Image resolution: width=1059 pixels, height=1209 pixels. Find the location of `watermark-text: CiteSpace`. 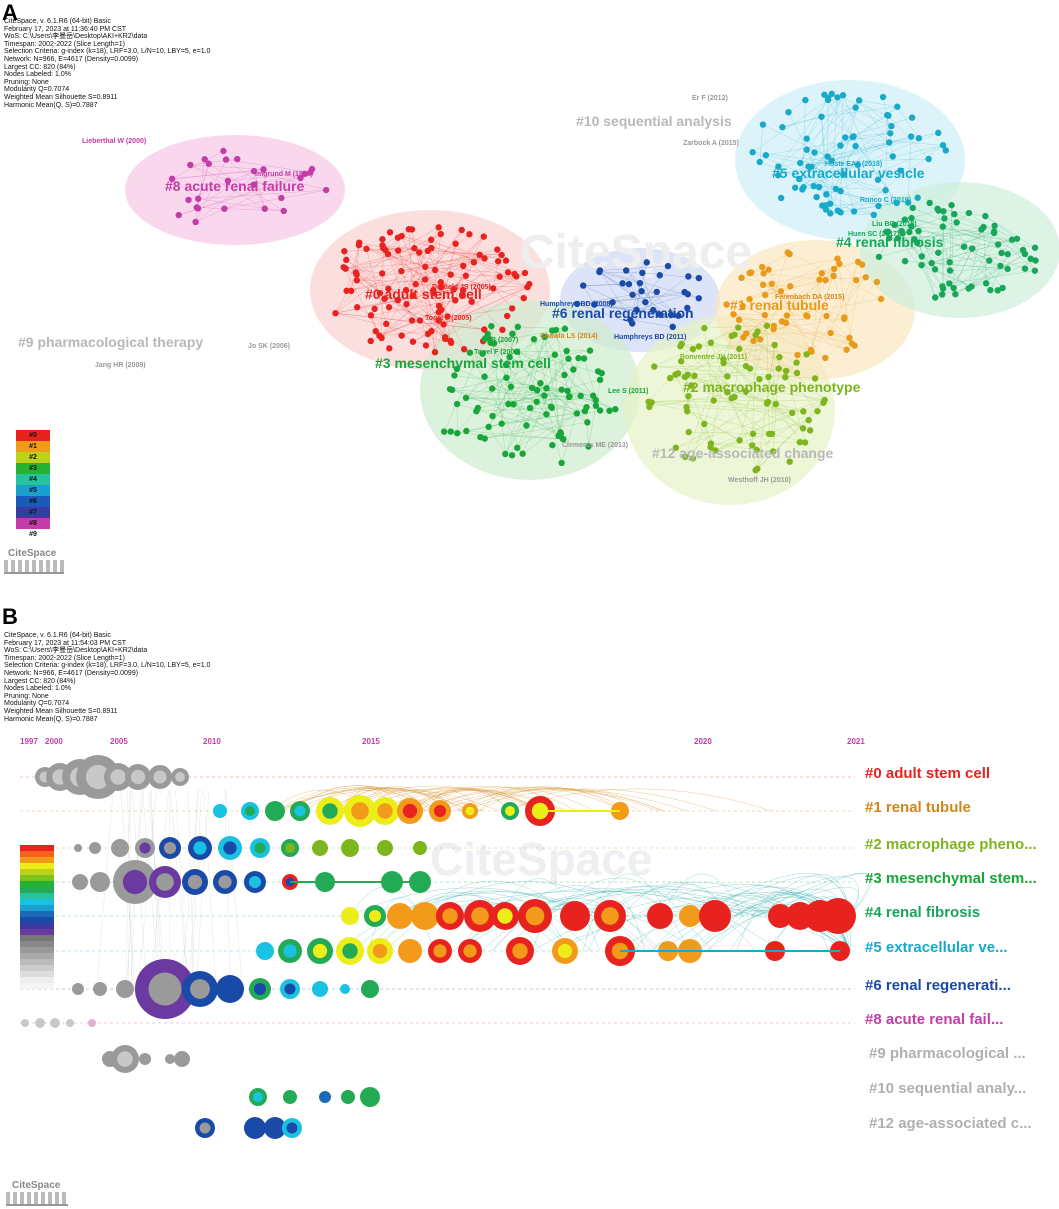

watermark-text: CiteSpace is located at coordinates (541, 859).